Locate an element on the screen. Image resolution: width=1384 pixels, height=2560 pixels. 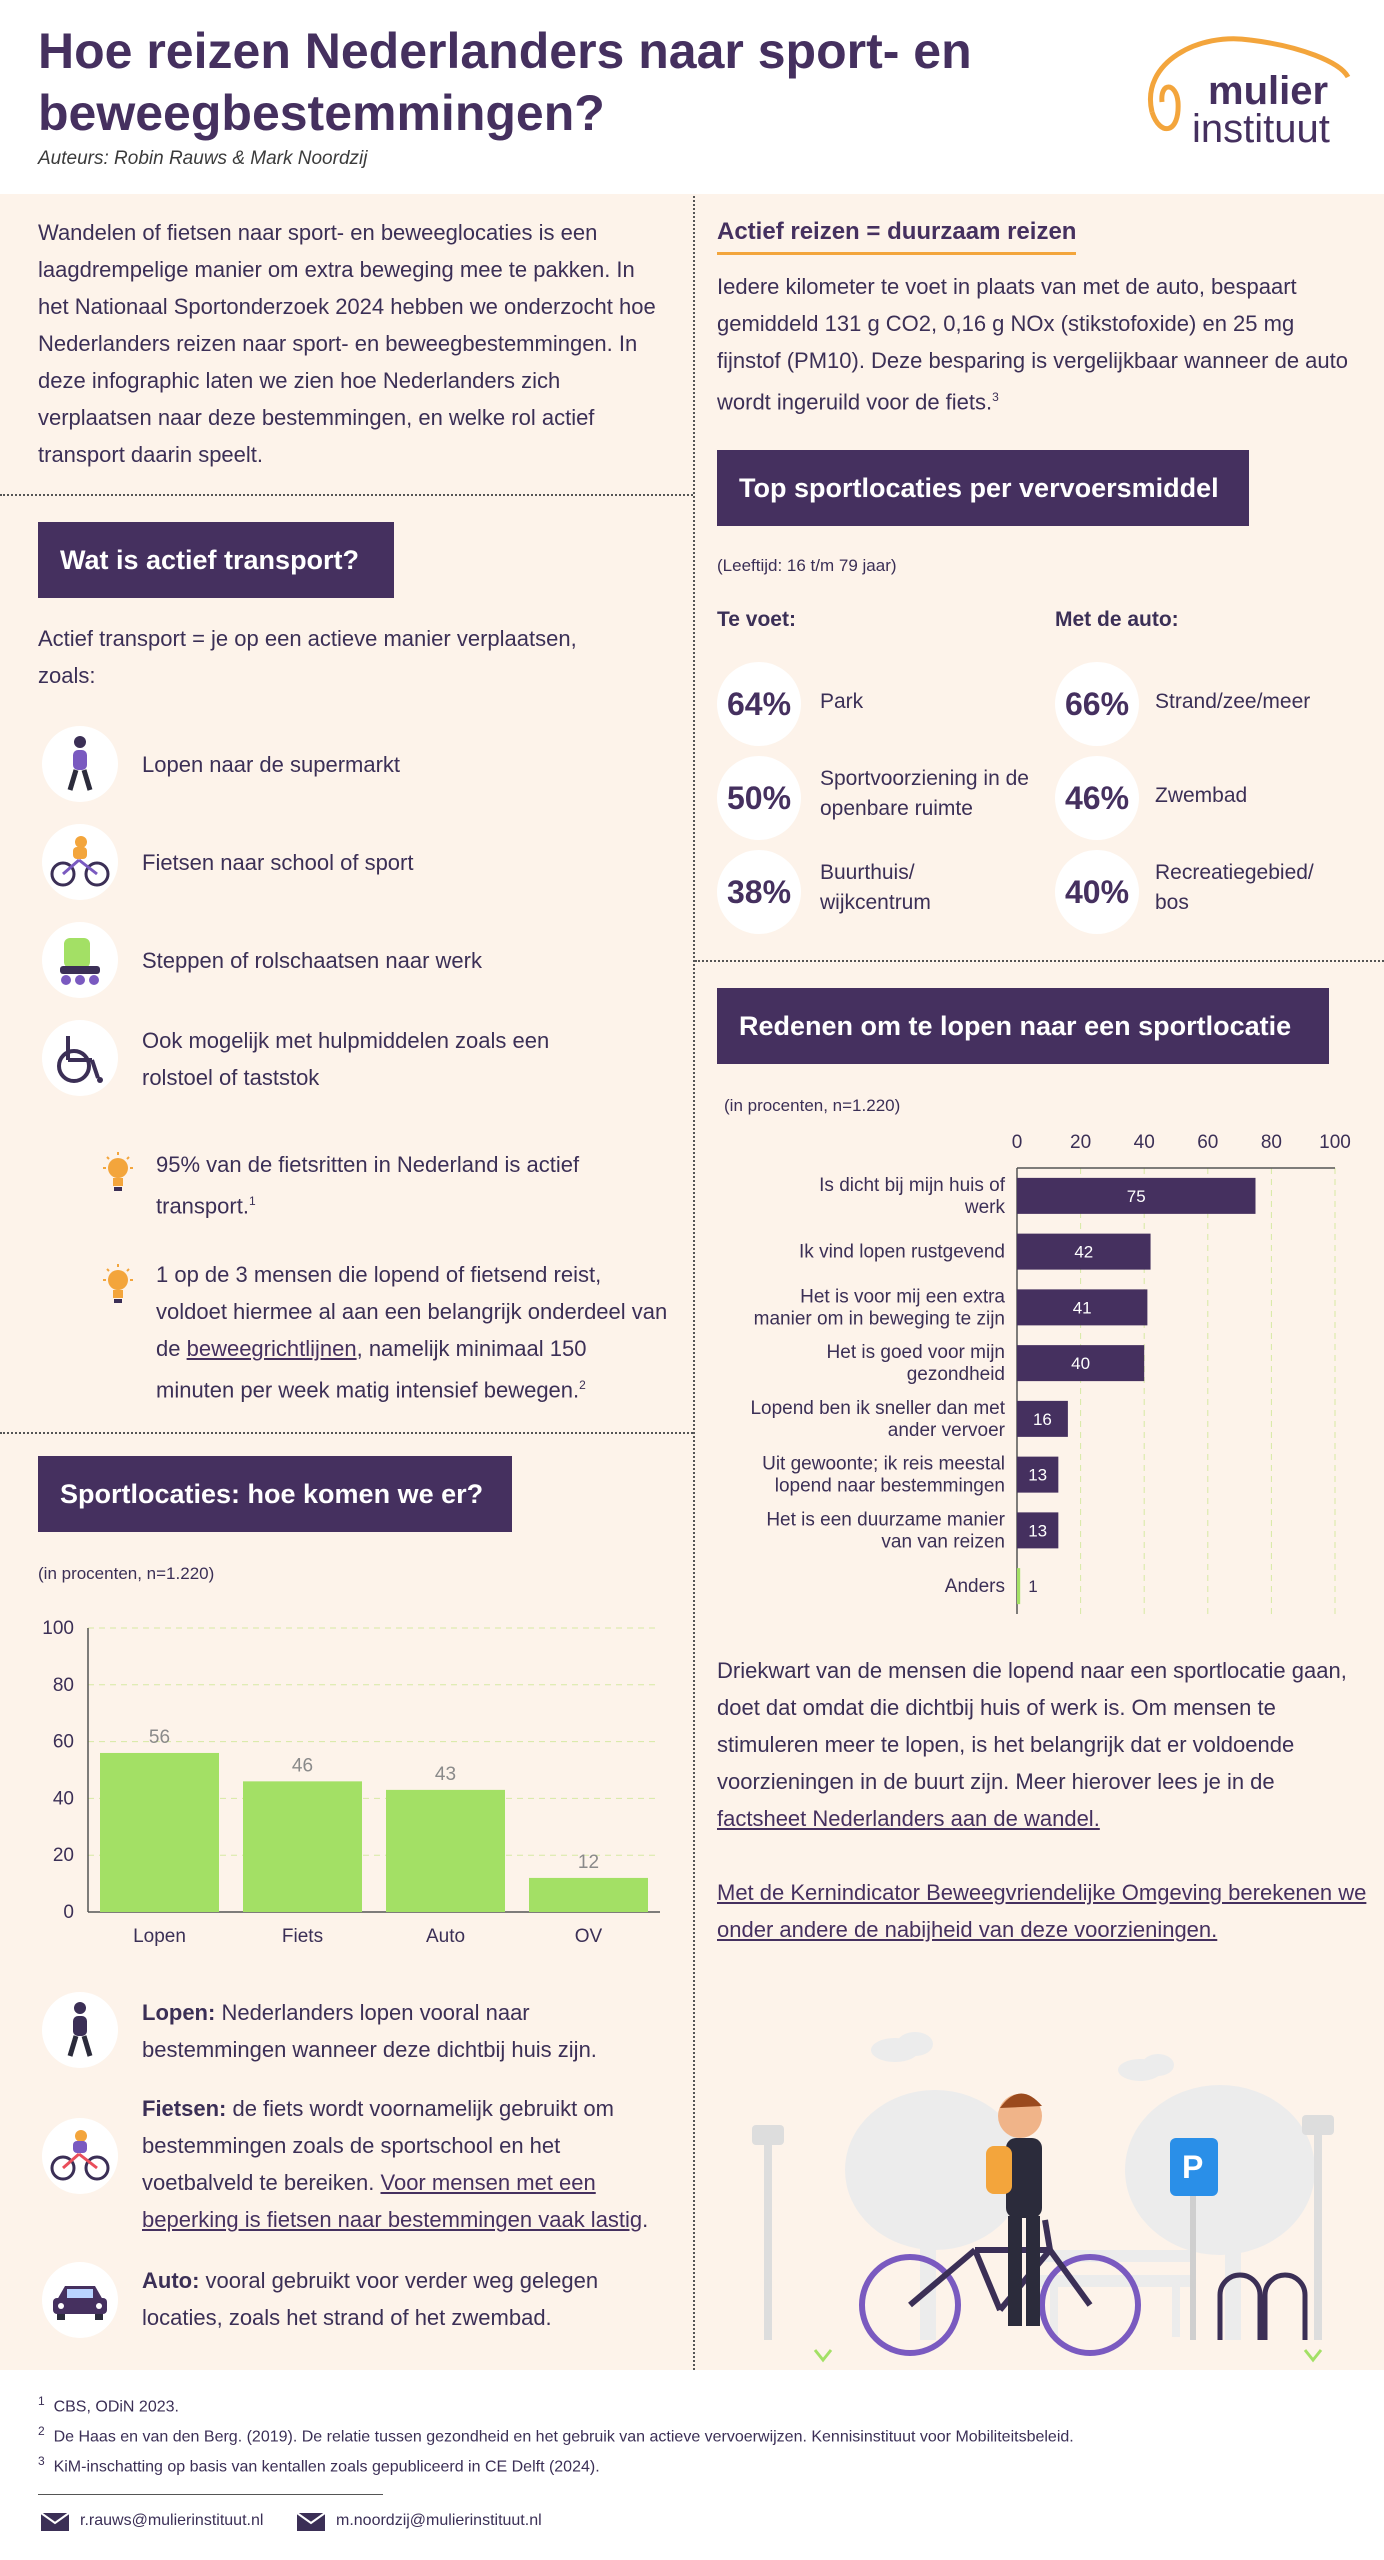
beweegrichtlijnen-link: beweegrichtlijnen is located at coordinates (271, 1348).